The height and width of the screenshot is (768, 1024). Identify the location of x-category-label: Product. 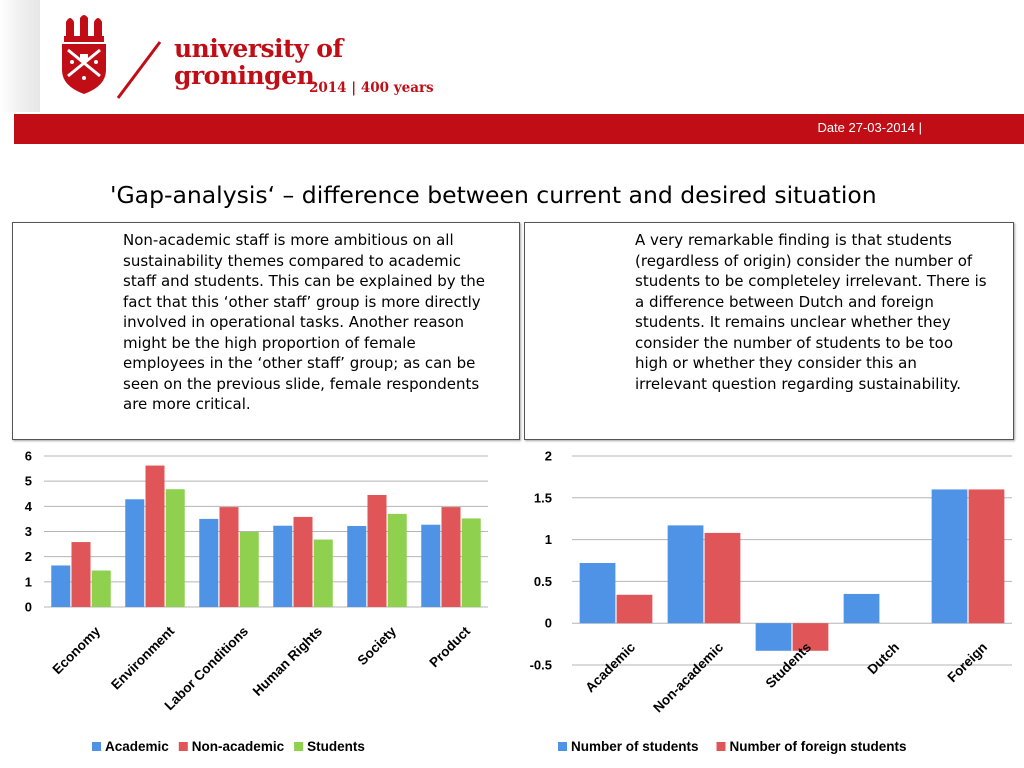
(449, 646).